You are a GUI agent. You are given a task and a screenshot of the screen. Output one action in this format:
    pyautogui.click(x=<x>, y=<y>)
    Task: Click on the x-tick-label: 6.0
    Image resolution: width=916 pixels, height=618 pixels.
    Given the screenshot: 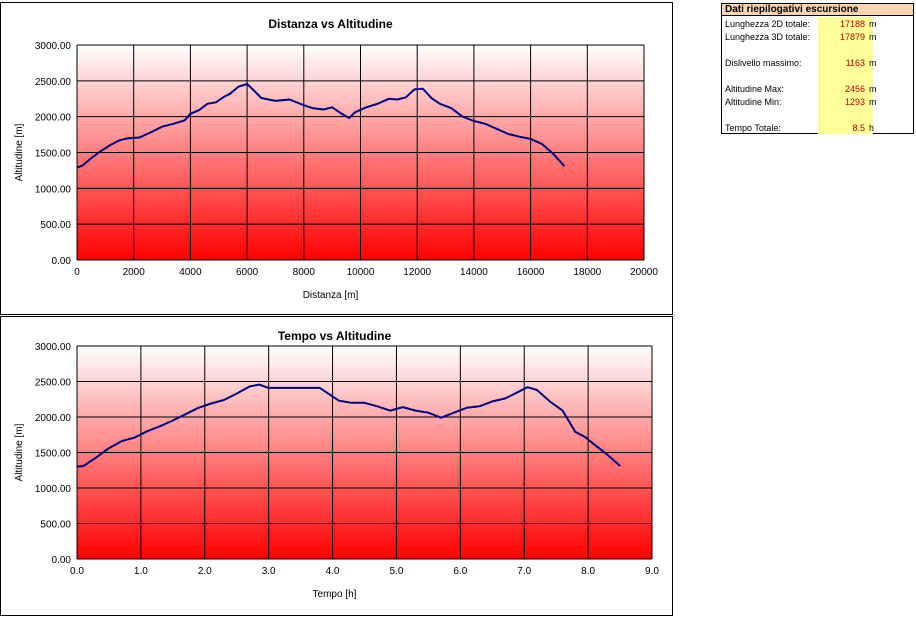 What is the action you would take?
    pyautogui.click(x=460, y=571)
    